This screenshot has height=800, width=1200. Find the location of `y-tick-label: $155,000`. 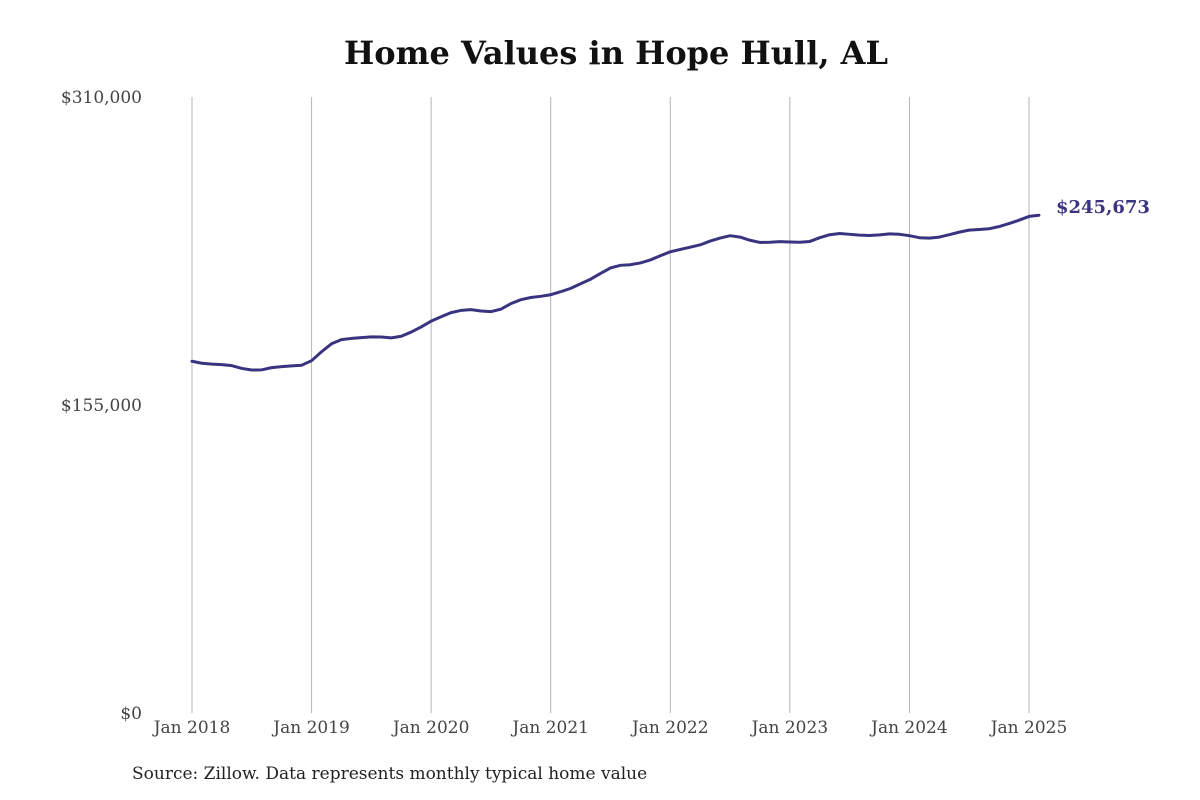

y-tick-label: $155,000 is located at coordinates (101, 406).